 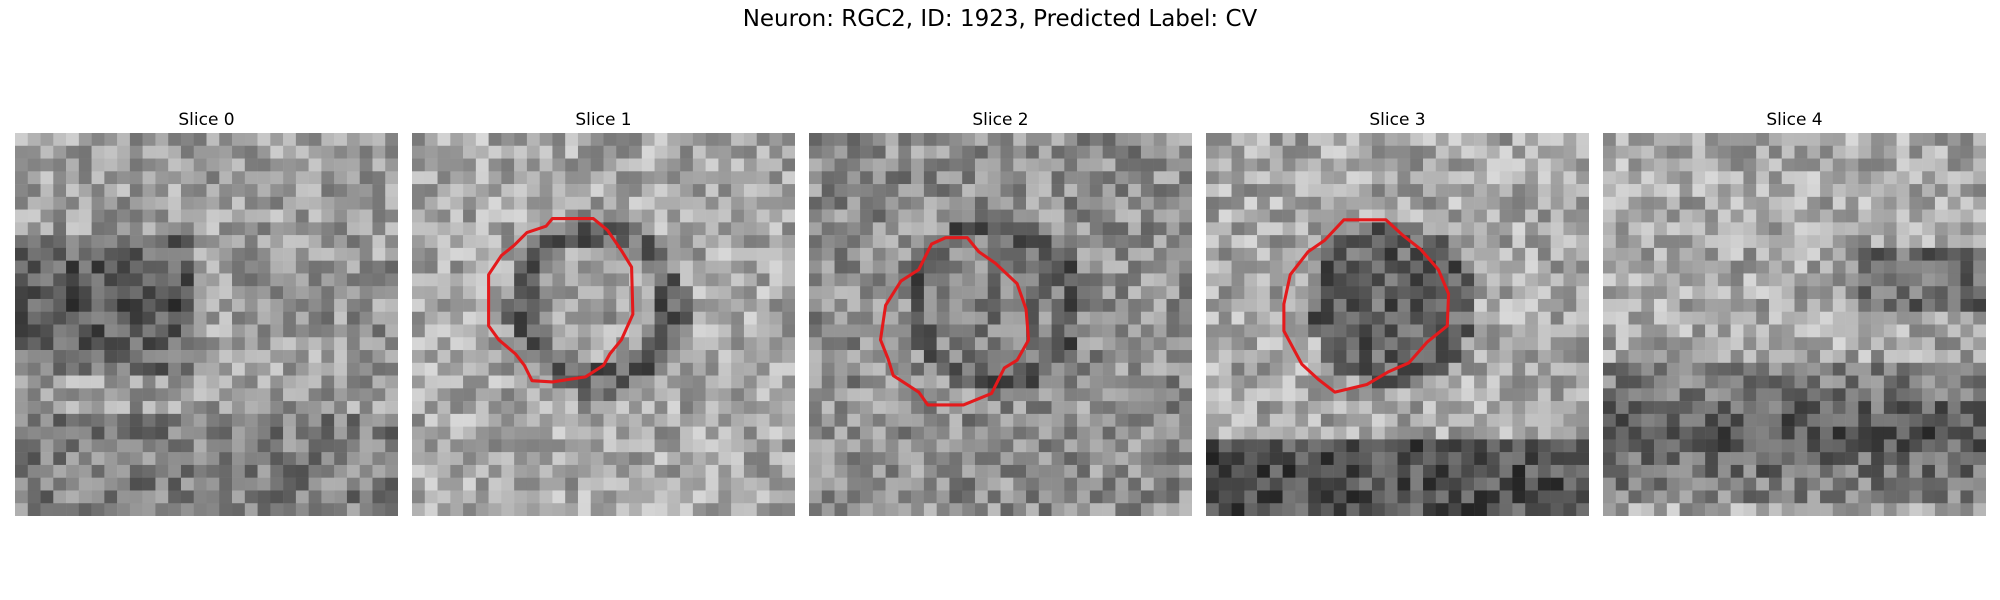 I want to click on slice-panel-0: Slice 0, so click(x=206, y=311).